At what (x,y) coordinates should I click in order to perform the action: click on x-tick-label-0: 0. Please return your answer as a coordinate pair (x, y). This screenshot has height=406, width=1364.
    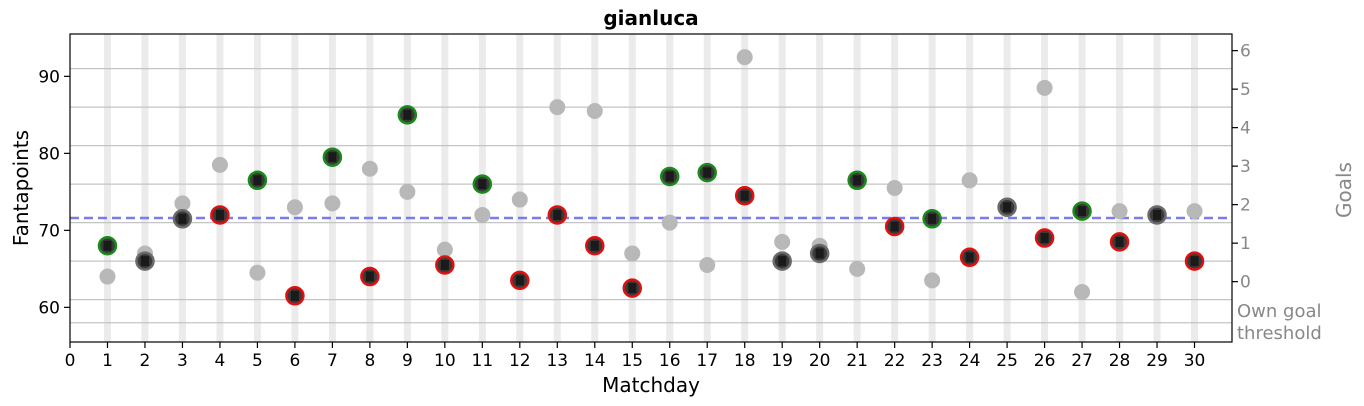
    Looking at the image, I should click on (70, 361).